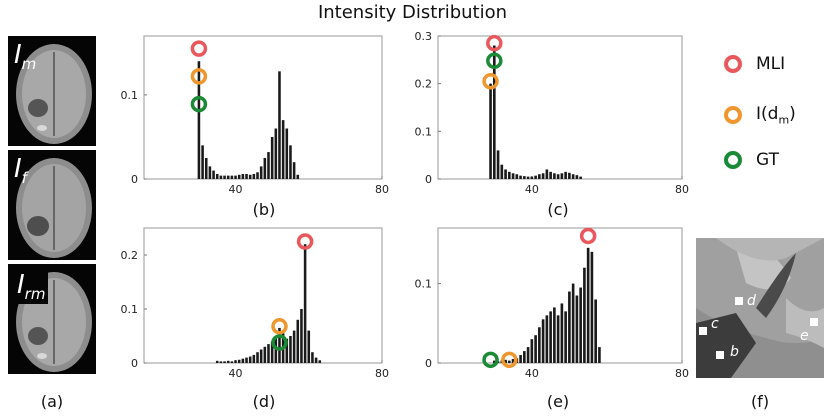 The height and width of the screenshot is (419, 825). Describe the element at coordinates (263, 295) in the screenshot. I see `plot-frame-d` at that location.